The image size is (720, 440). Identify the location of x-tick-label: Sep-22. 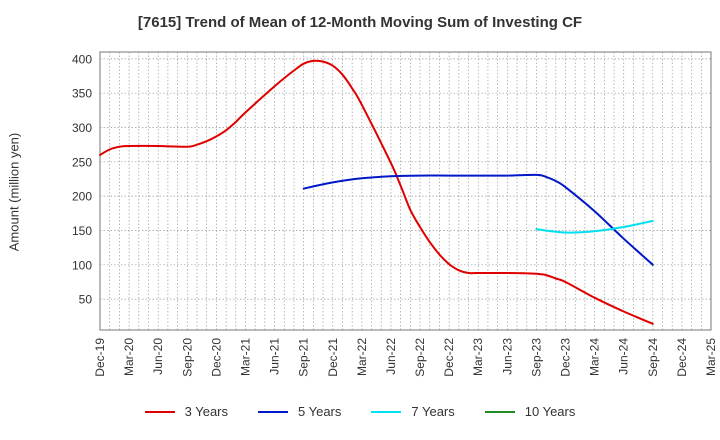
(420, 357).